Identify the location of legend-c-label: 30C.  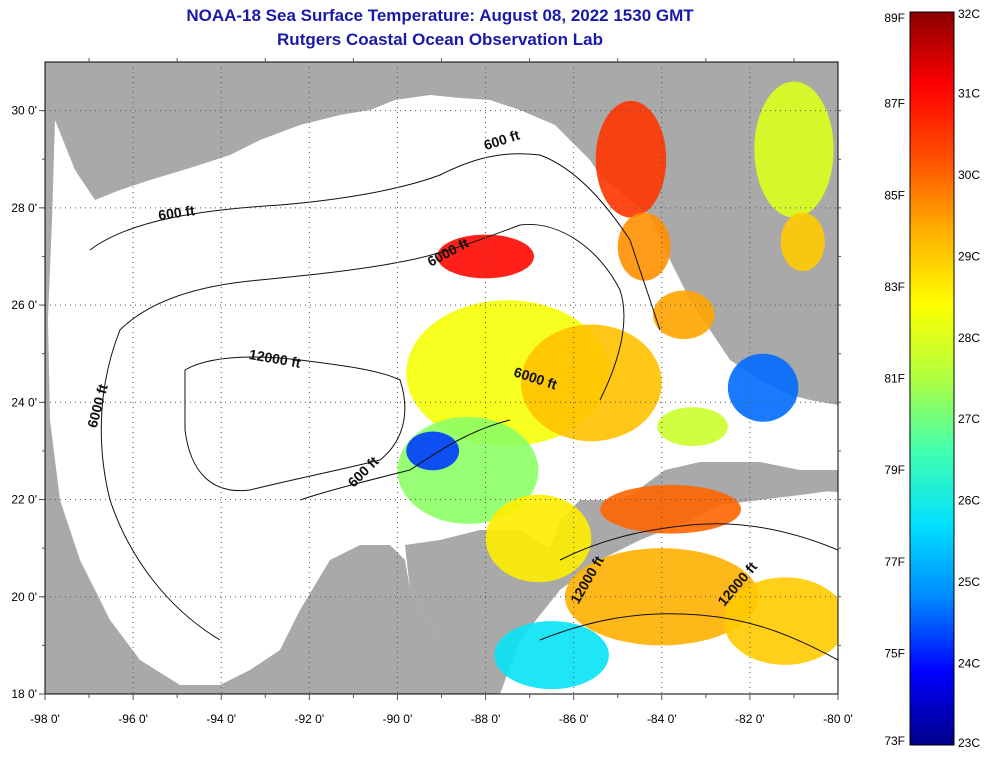
(969, 175).